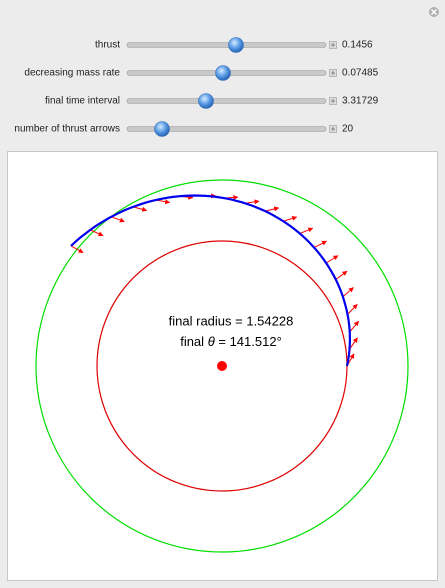 The width and height of the screenshot is (445, 588). Describe the element at coordinates (360, 73) in the screenshot. I see `control-value: 0.07485` at that location.